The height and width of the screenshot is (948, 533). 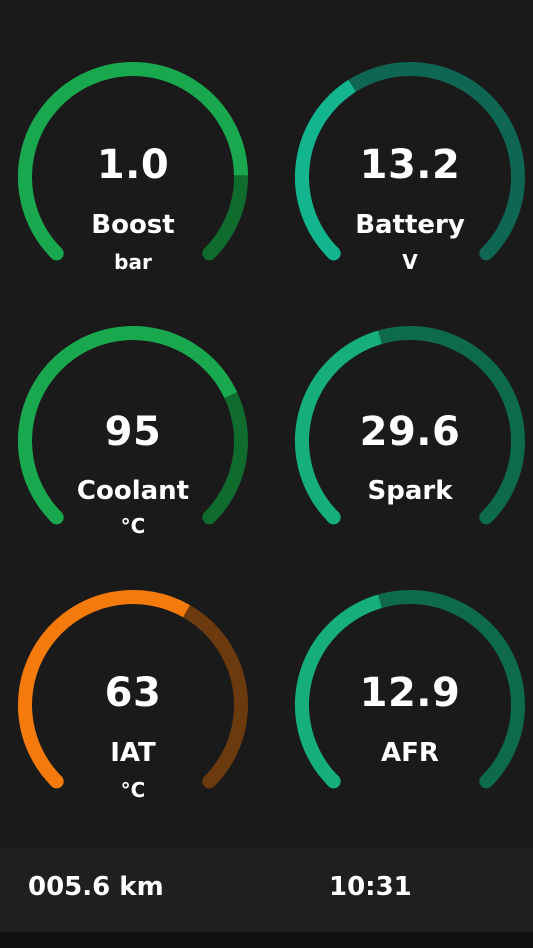 I want to click on gauge-afr: 12.9 AFR, so click(x=405, y=705).